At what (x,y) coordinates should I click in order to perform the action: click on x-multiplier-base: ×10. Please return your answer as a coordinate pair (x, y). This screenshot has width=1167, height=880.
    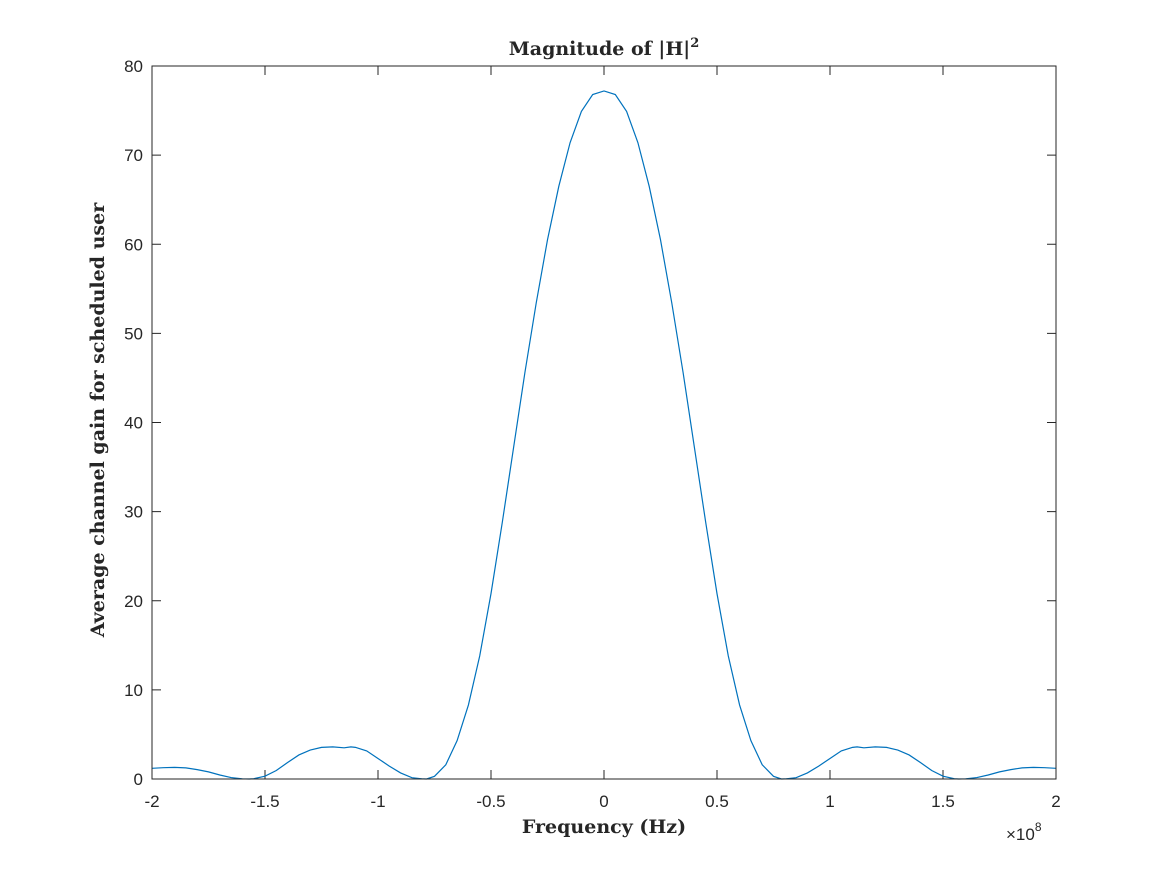
    Looking at the image, I should click on (1020, 834).